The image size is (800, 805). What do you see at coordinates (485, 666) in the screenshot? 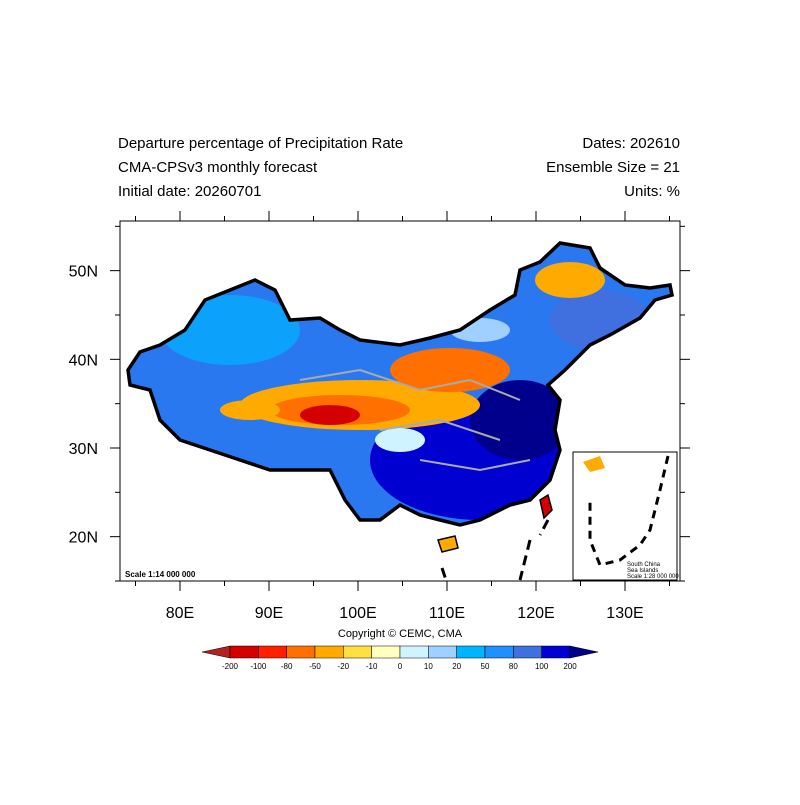
I see `colorbar-label: 50` at bounding box center [485, 666].